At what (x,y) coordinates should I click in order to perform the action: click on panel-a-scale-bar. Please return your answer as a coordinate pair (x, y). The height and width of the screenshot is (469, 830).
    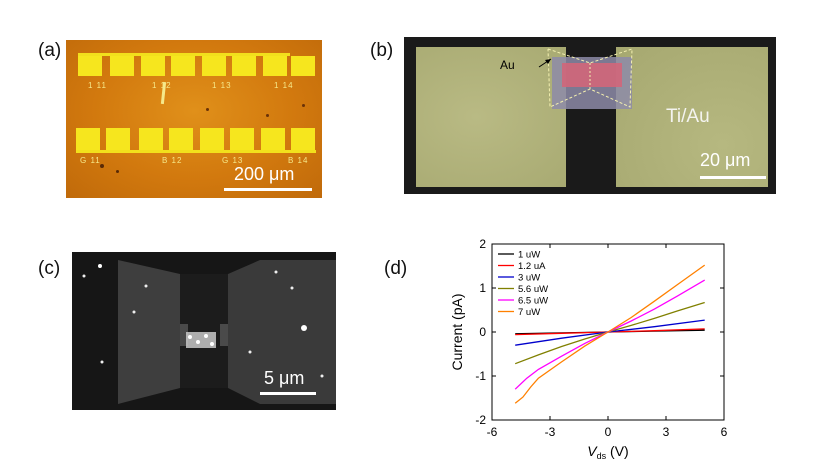
    Looking at the image, I should click on (268, 189).